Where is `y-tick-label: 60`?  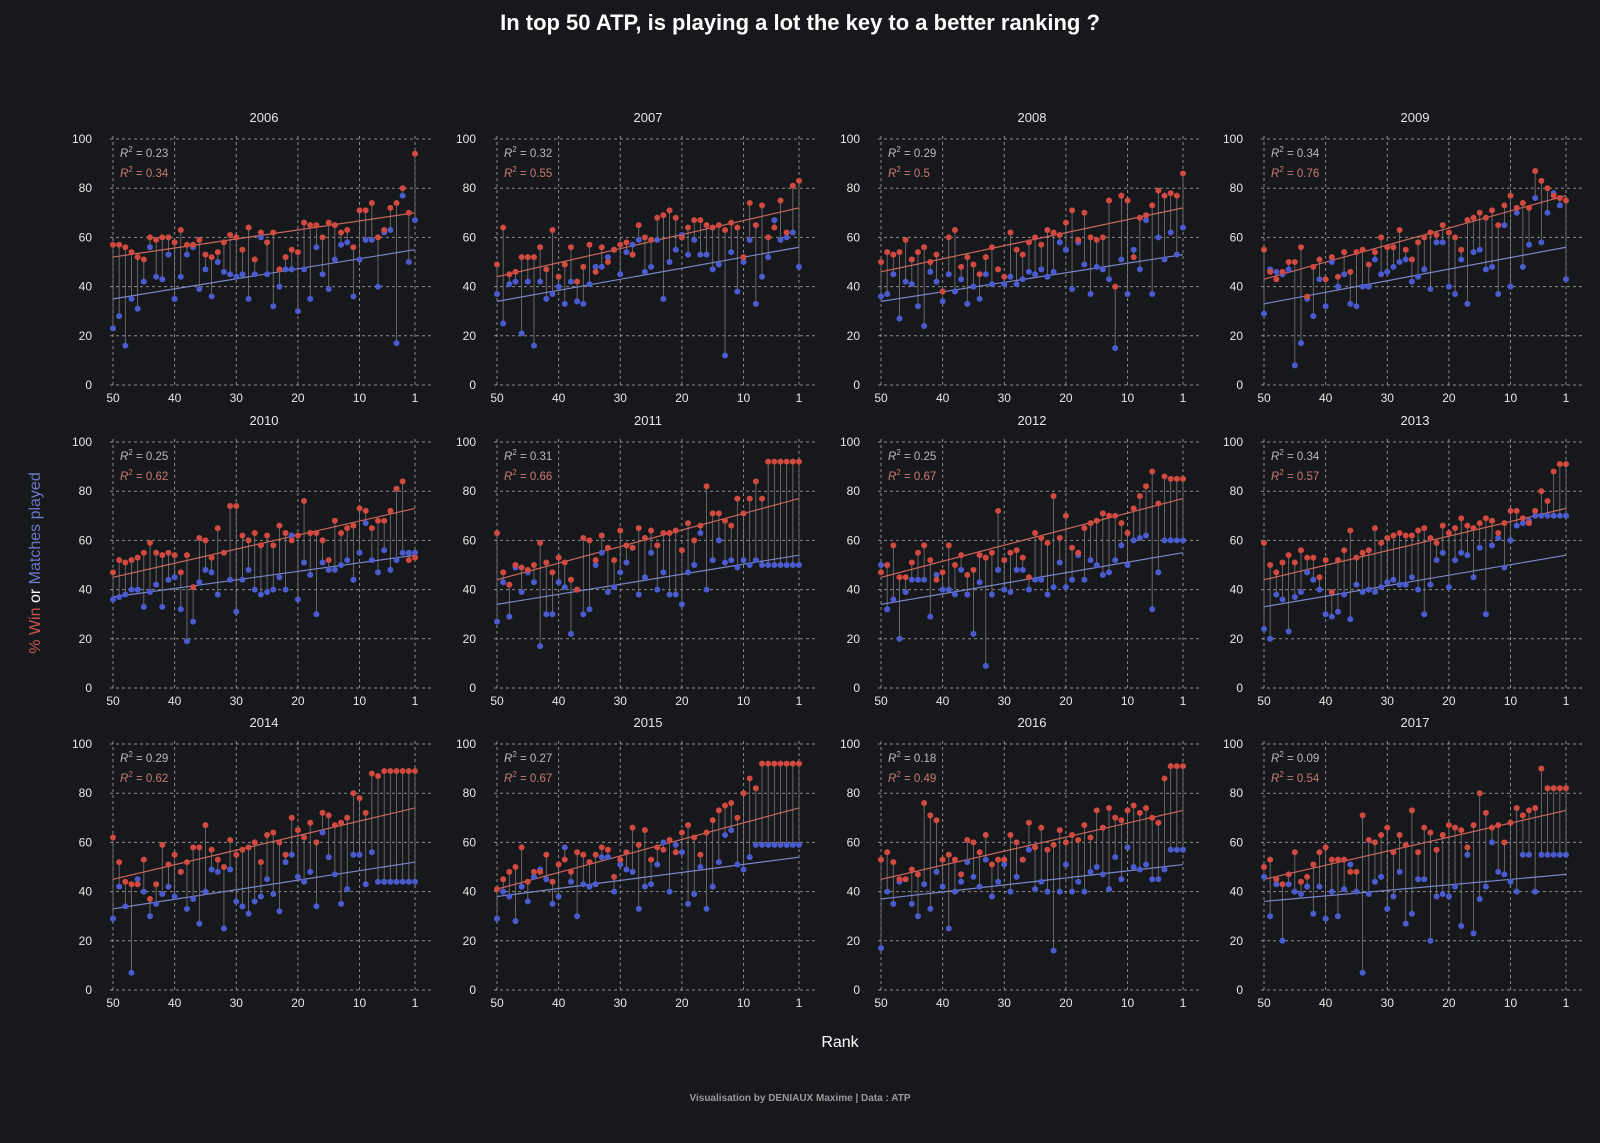 y-tick-label: 60 is located at coordinates (1237, 237).